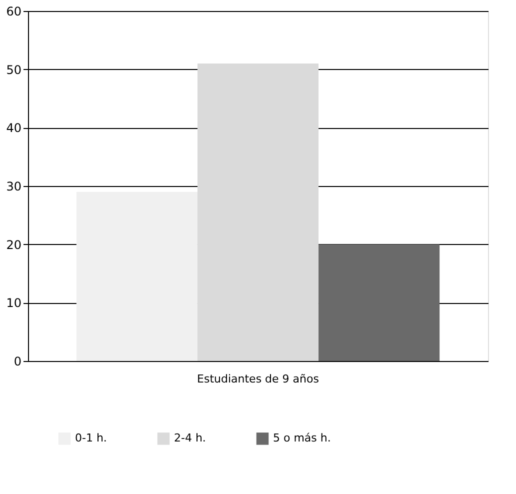 This screenshot has width=516, height=494. I want to click on x-tick-label: Estudiantes de 9 años, so click(258, 379).